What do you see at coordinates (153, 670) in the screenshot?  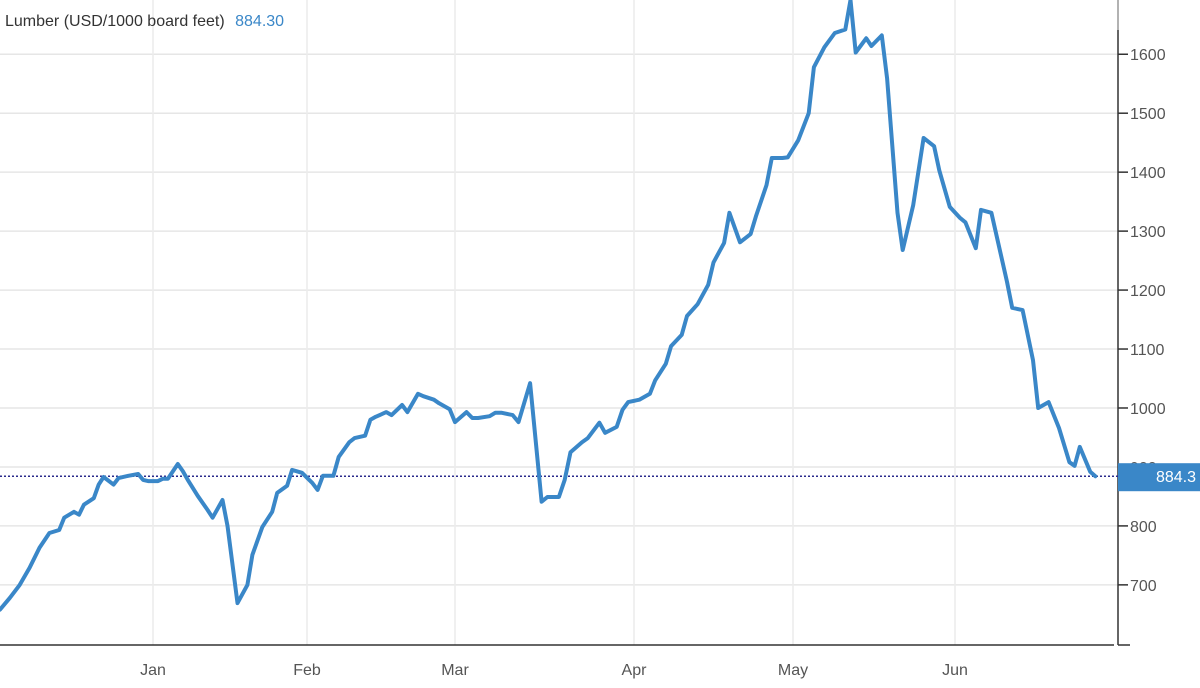 I see `x-tick-label: Jan` at bounding box center [153, 670].